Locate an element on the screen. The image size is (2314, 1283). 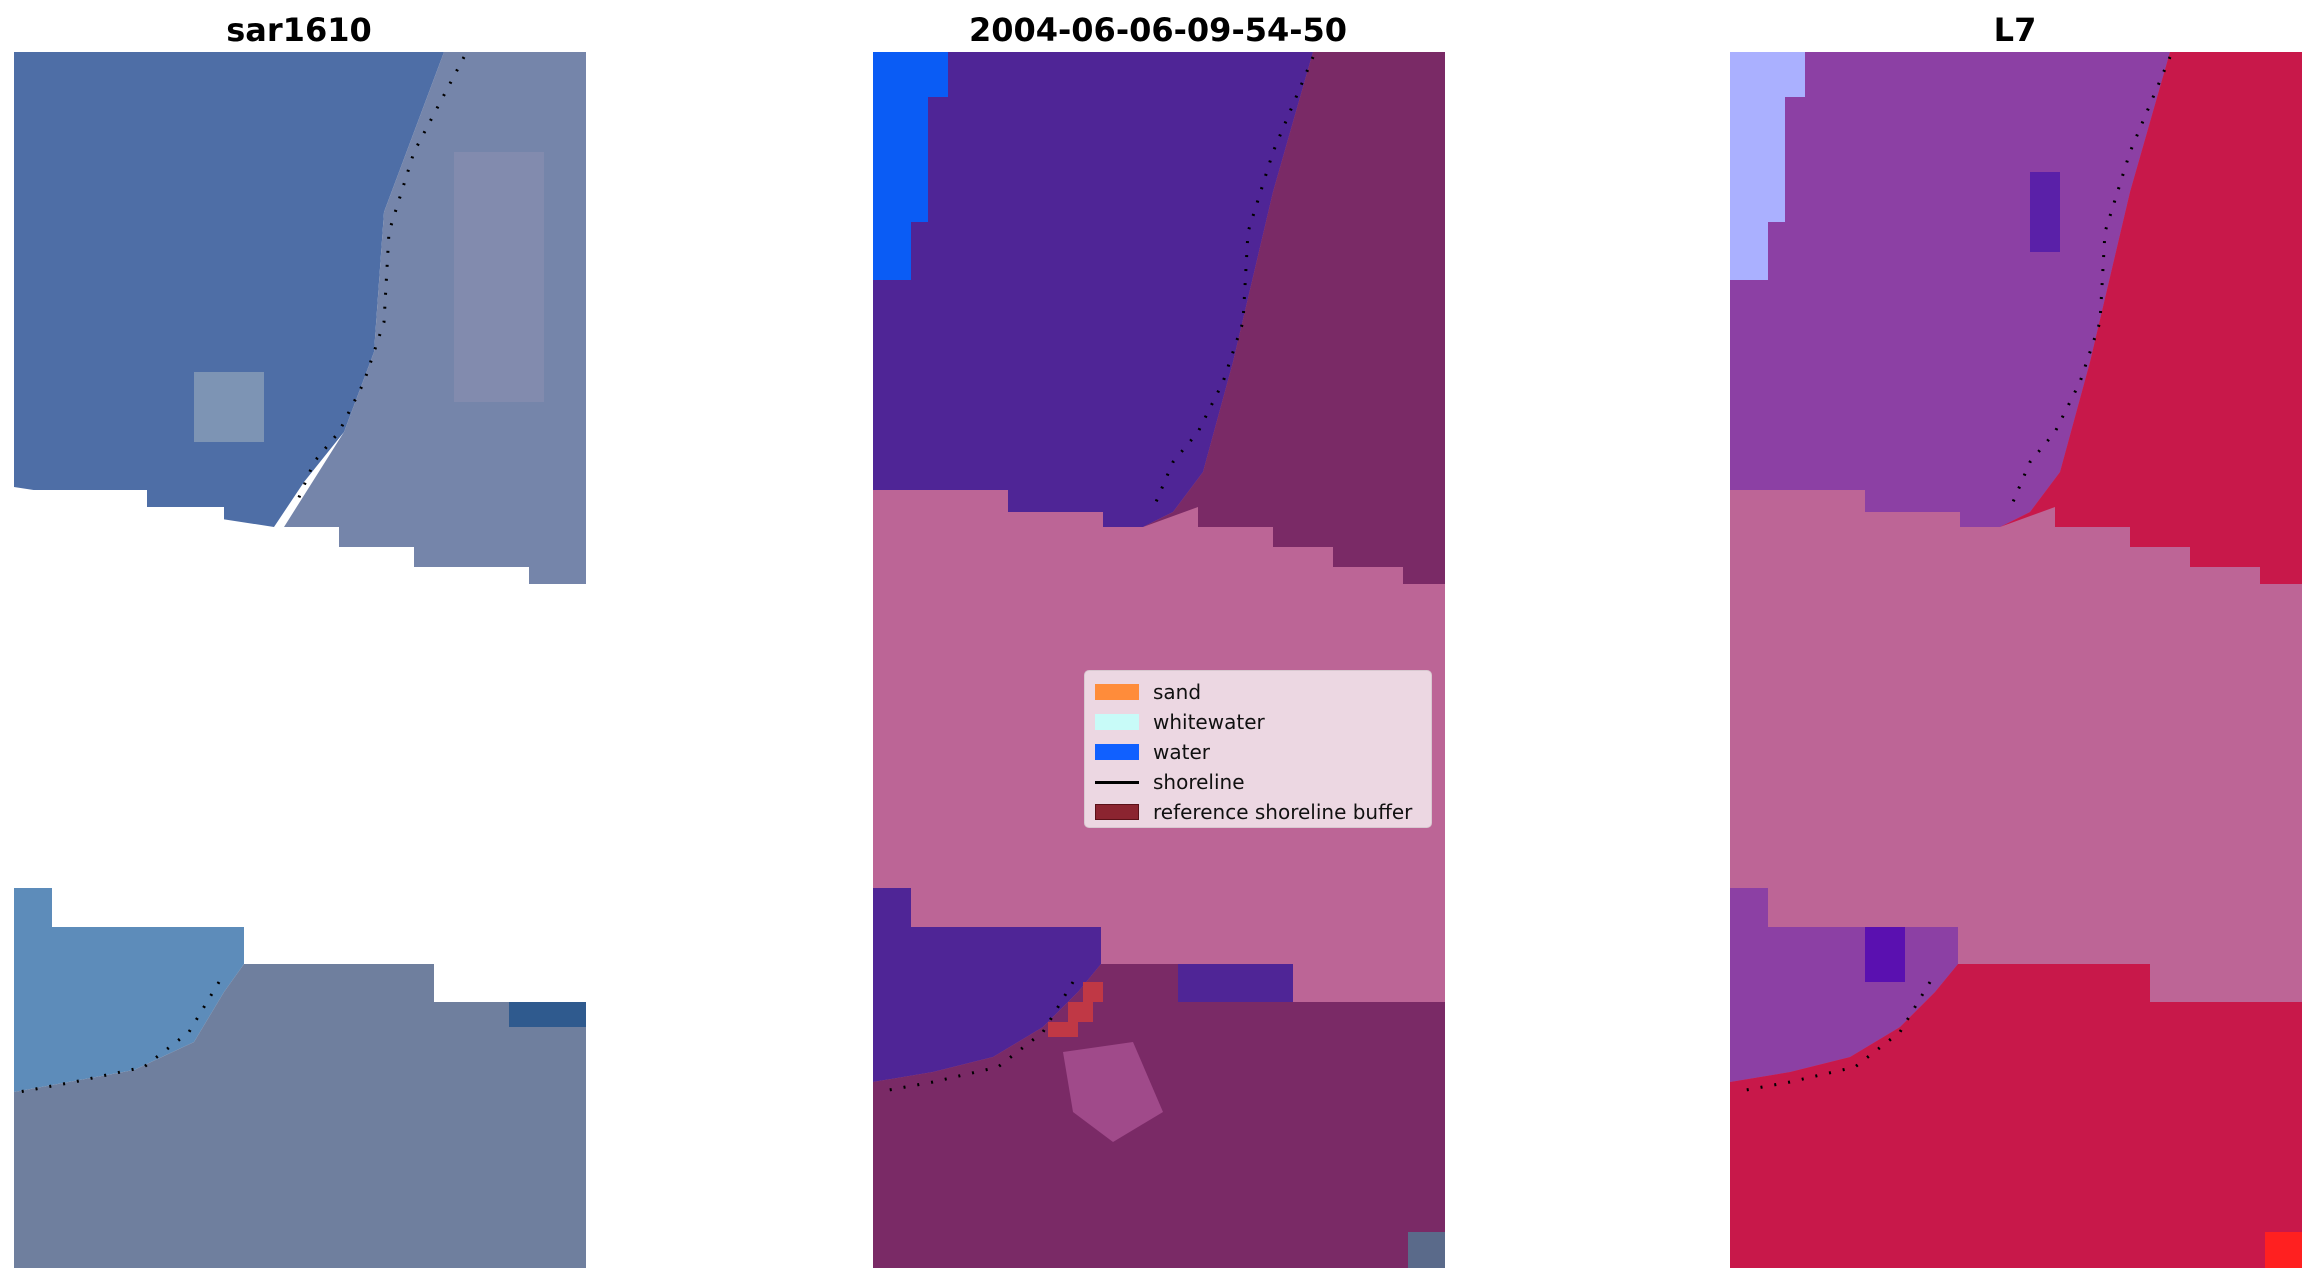
legend-item-buffer: reference shoreline buffer is located at coordinates (1258, 812).